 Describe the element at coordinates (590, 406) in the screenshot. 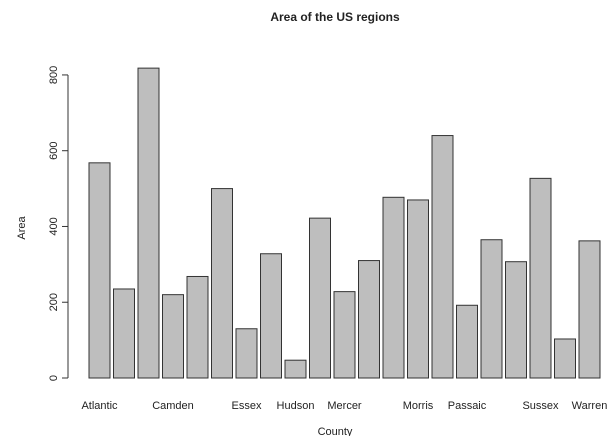

I see `x-tick-label: Warren` at that location.